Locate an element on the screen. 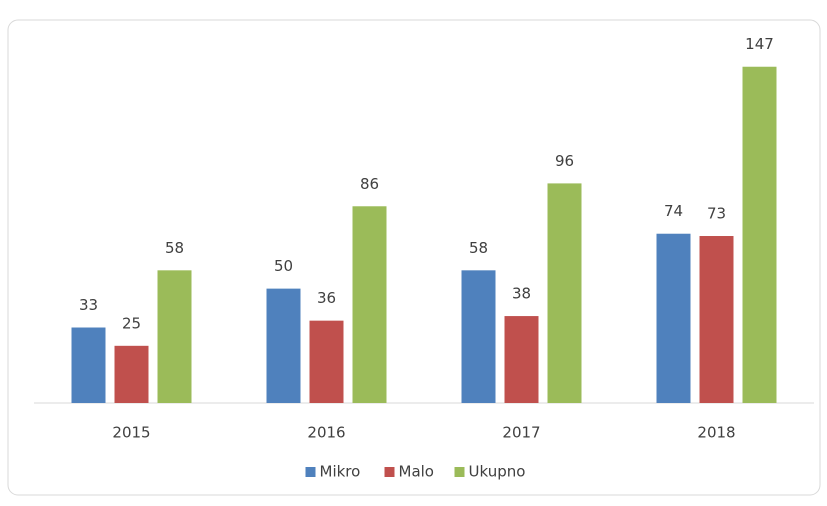 This screenshot has width=827, height=506. x-tick-label: 2015 is located at coordinates (131, 433).